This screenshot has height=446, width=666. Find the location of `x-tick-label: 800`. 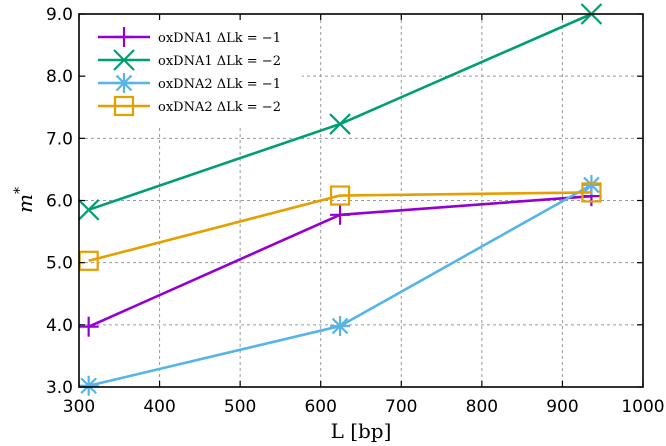

x-tick-label: 800 is located at coordinates (482, 407).